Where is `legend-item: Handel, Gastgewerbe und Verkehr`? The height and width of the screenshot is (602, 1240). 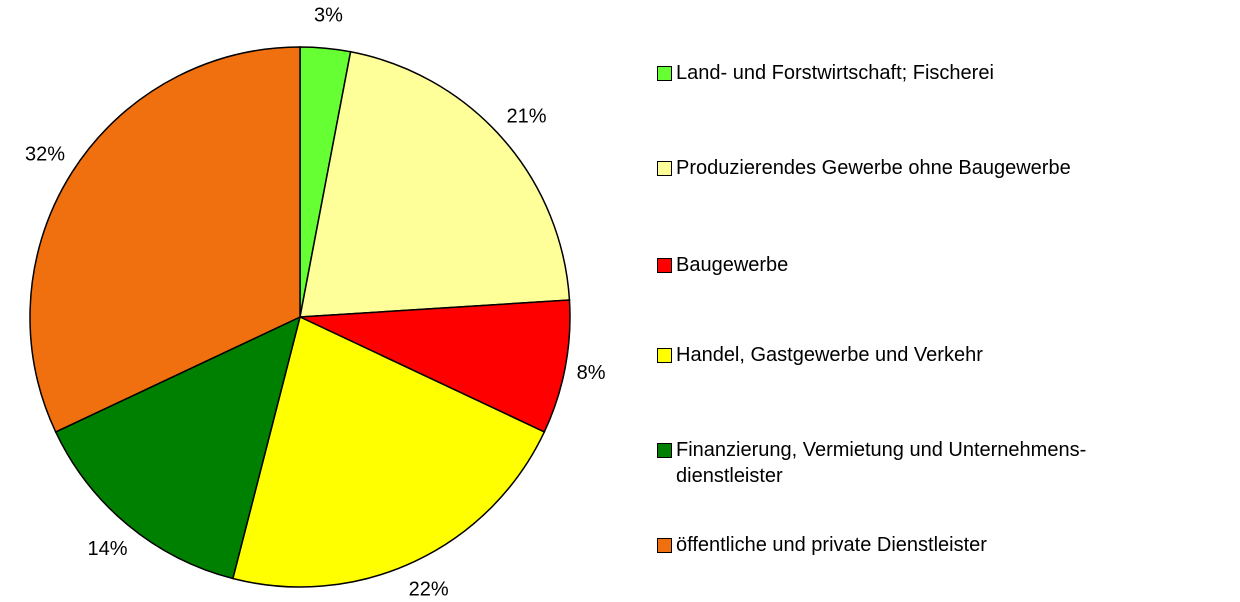 legend-item: Handel, Gastgewerbe und Verkehr is located at coordinates (820, 355).